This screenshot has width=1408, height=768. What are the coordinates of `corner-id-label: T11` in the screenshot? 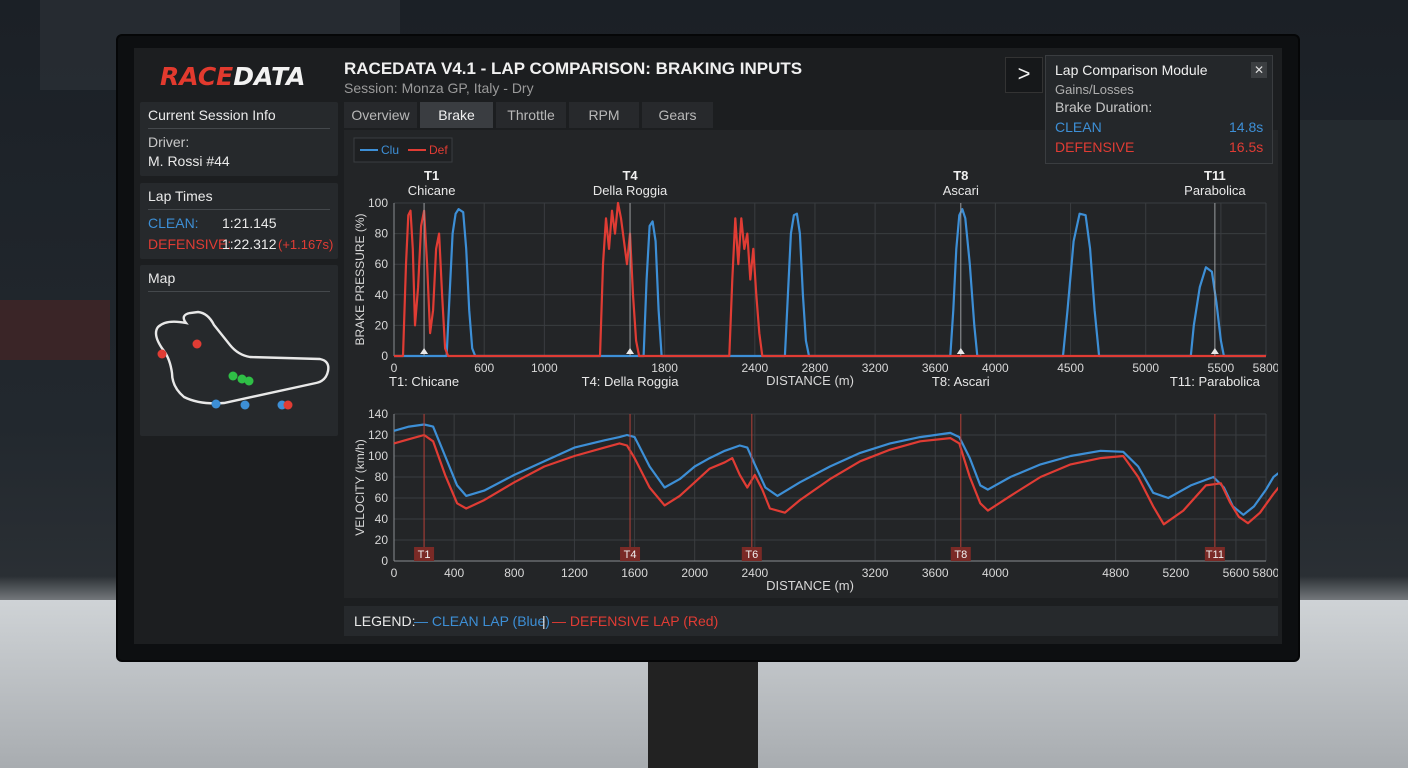 It's located at (1215, 175).